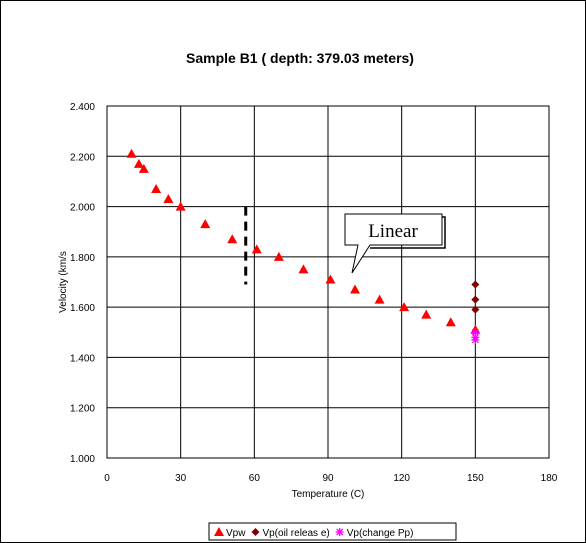 This screenshot has width=586, height=543. Describe the element at coordinates (63, 282) in the screenshot. I see `y-axis-label: Velocity (km/s` at that location.